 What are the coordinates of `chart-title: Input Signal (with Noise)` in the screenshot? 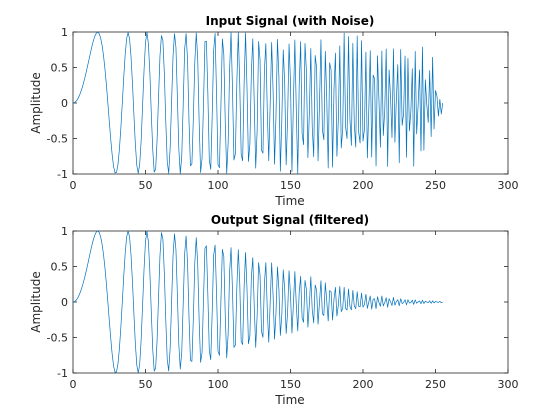 It's located at (290, 21).